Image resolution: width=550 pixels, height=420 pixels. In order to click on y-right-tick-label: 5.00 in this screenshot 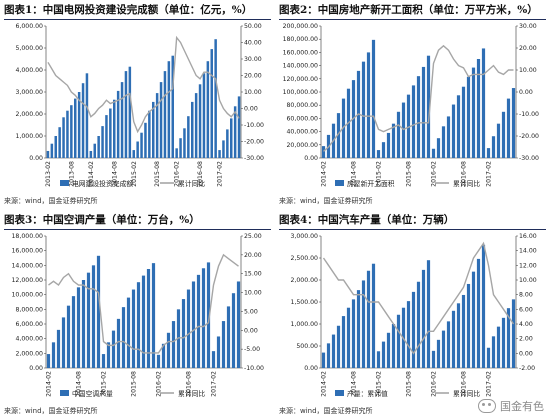, I will do `click(251, 311)`.